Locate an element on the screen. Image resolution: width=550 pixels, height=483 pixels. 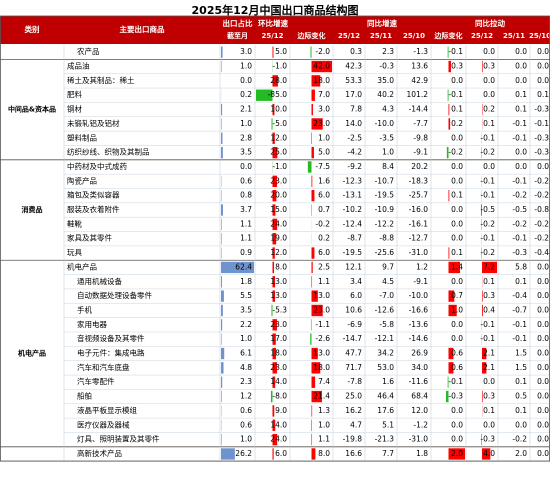
mom-value: 13.0 is located at coordinates (278, 281).